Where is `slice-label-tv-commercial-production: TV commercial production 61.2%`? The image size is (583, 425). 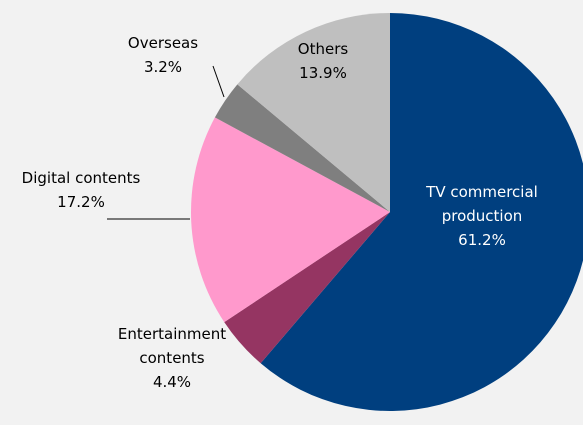 slice-label-tv-commercial-production: TV commercial production 61.2% is located at coordinates (481, 216).